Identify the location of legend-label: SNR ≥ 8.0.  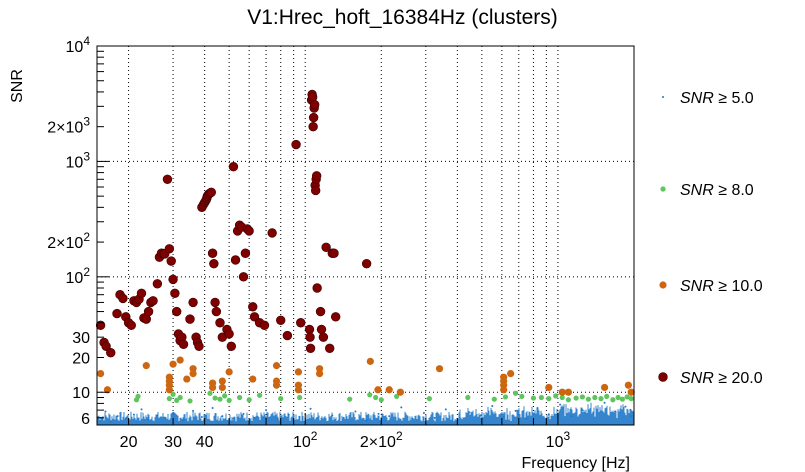
(717, 190).